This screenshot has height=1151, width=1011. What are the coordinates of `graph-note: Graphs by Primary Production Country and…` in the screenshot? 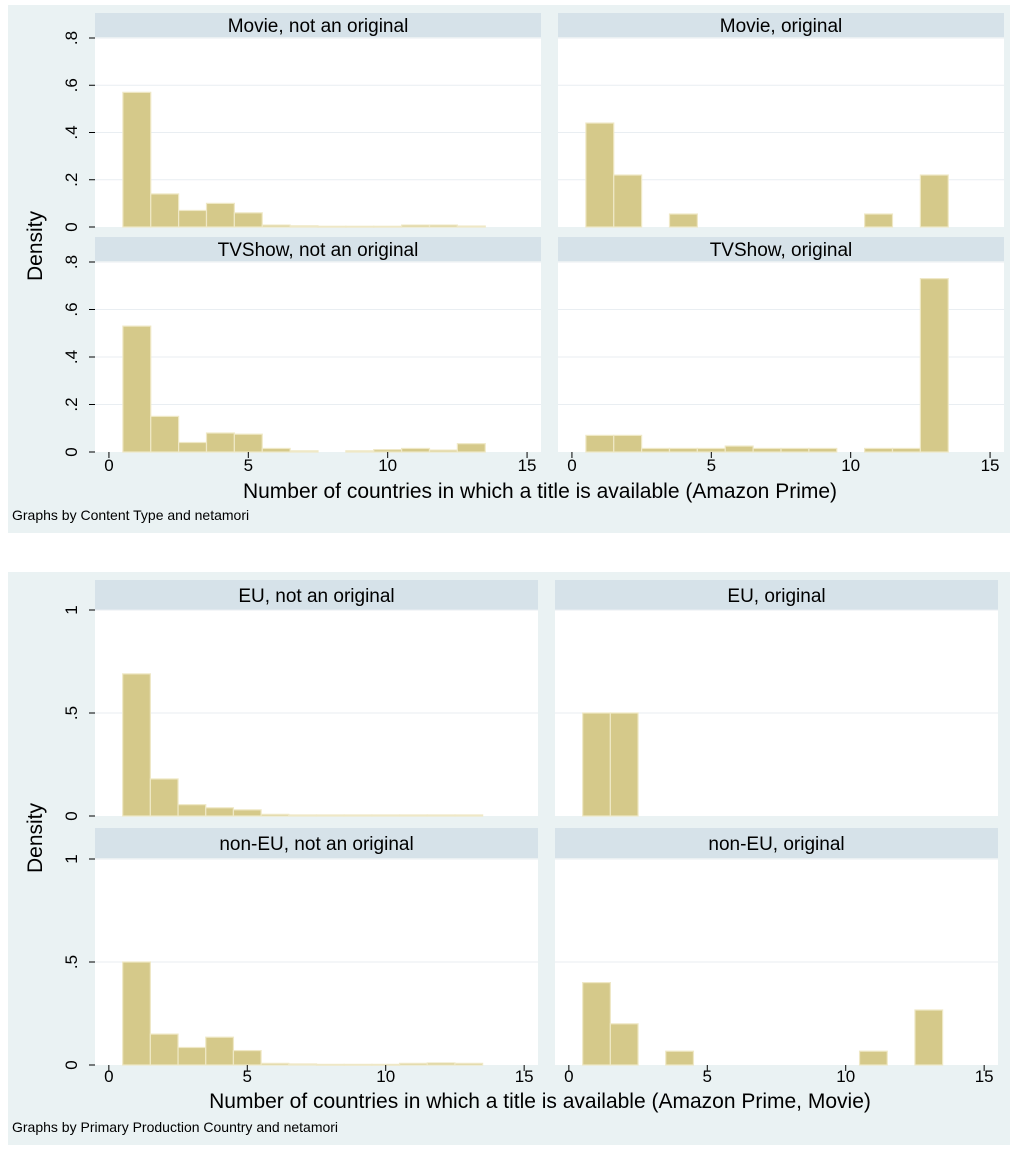 It's located at (175, 1127).